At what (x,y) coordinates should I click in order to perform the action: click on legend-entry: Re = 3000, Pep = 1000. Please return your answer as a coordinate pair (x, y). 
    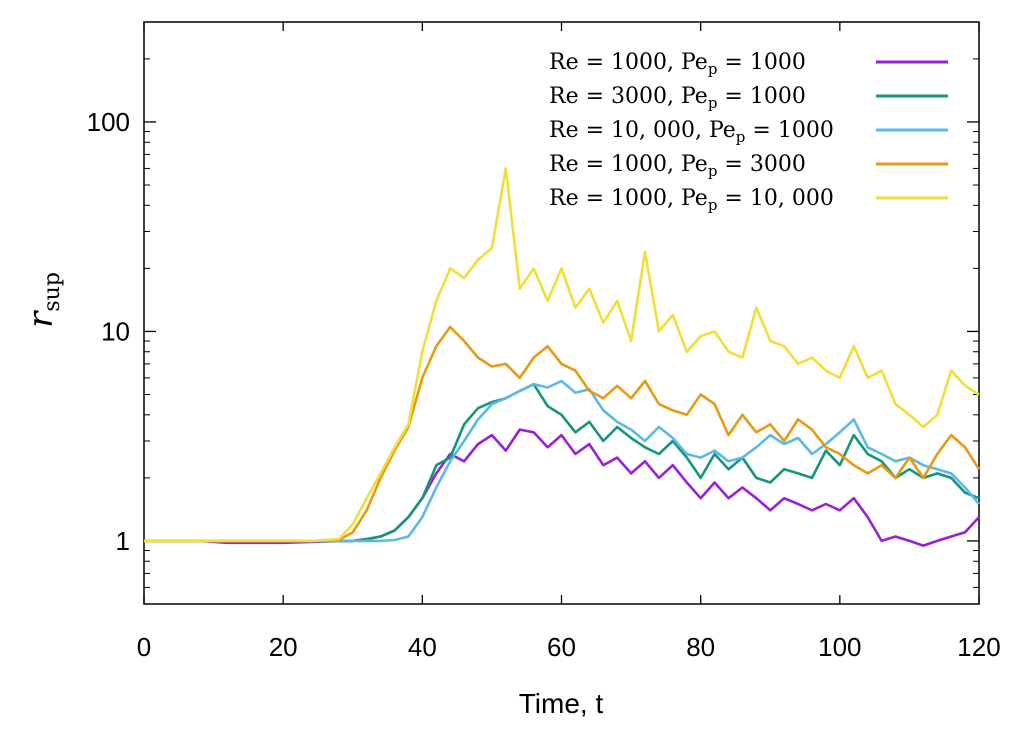
    Looking at the image, I should click on (748, 98).